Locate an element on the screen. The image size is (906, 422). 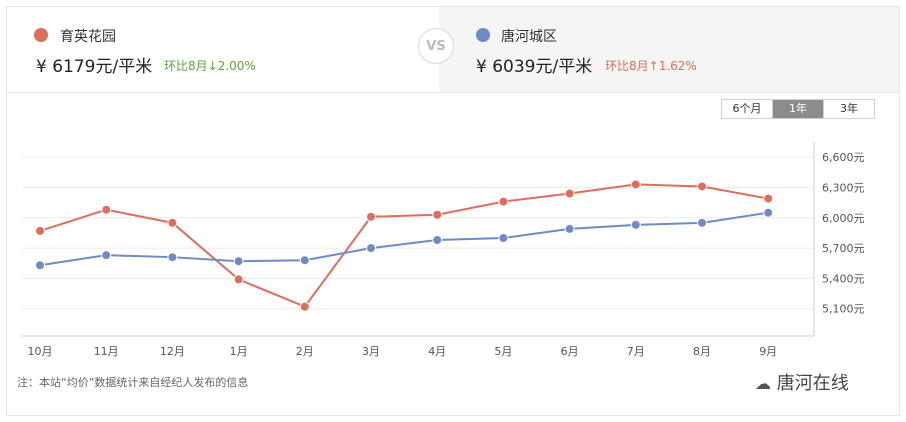
header-divider is located at coordinates (453, 92).